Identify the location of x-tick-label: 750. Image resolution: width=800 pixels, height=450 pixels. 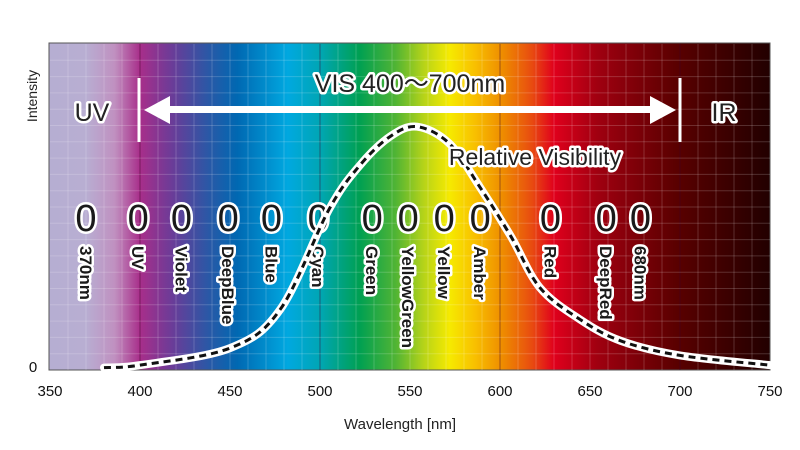
(769, 391).